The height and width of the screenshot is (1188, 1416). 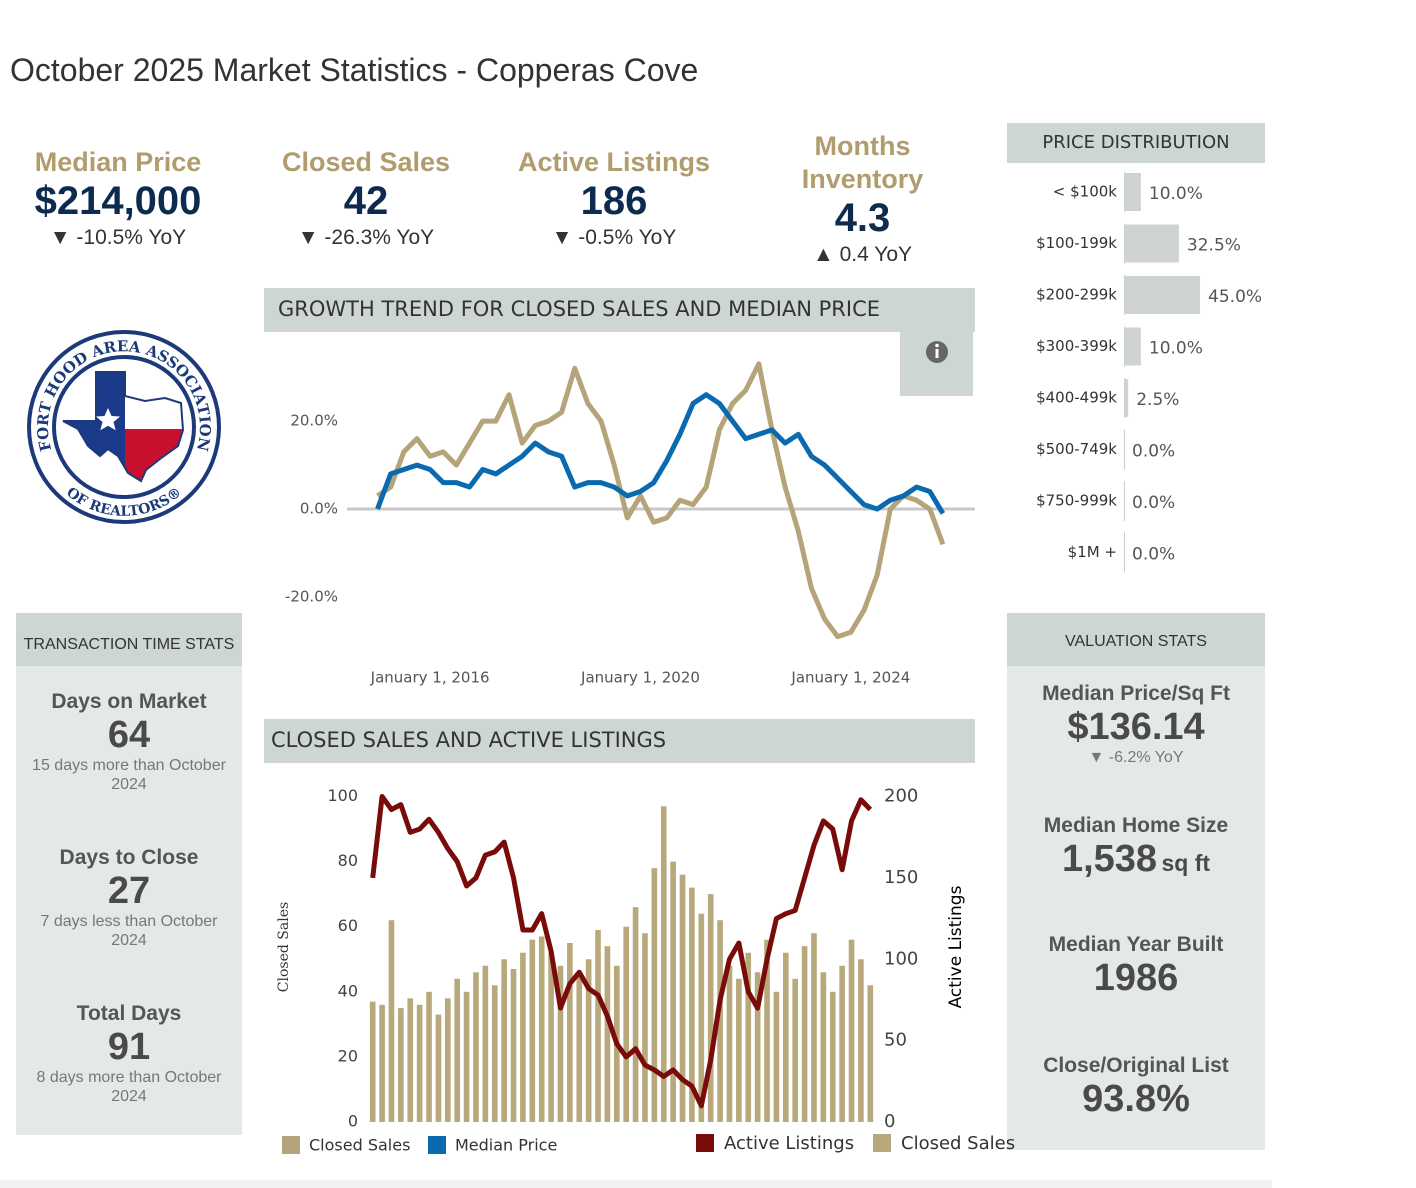 I want to click on stat-label: Median Home Size, so click(x=1136, y=825).